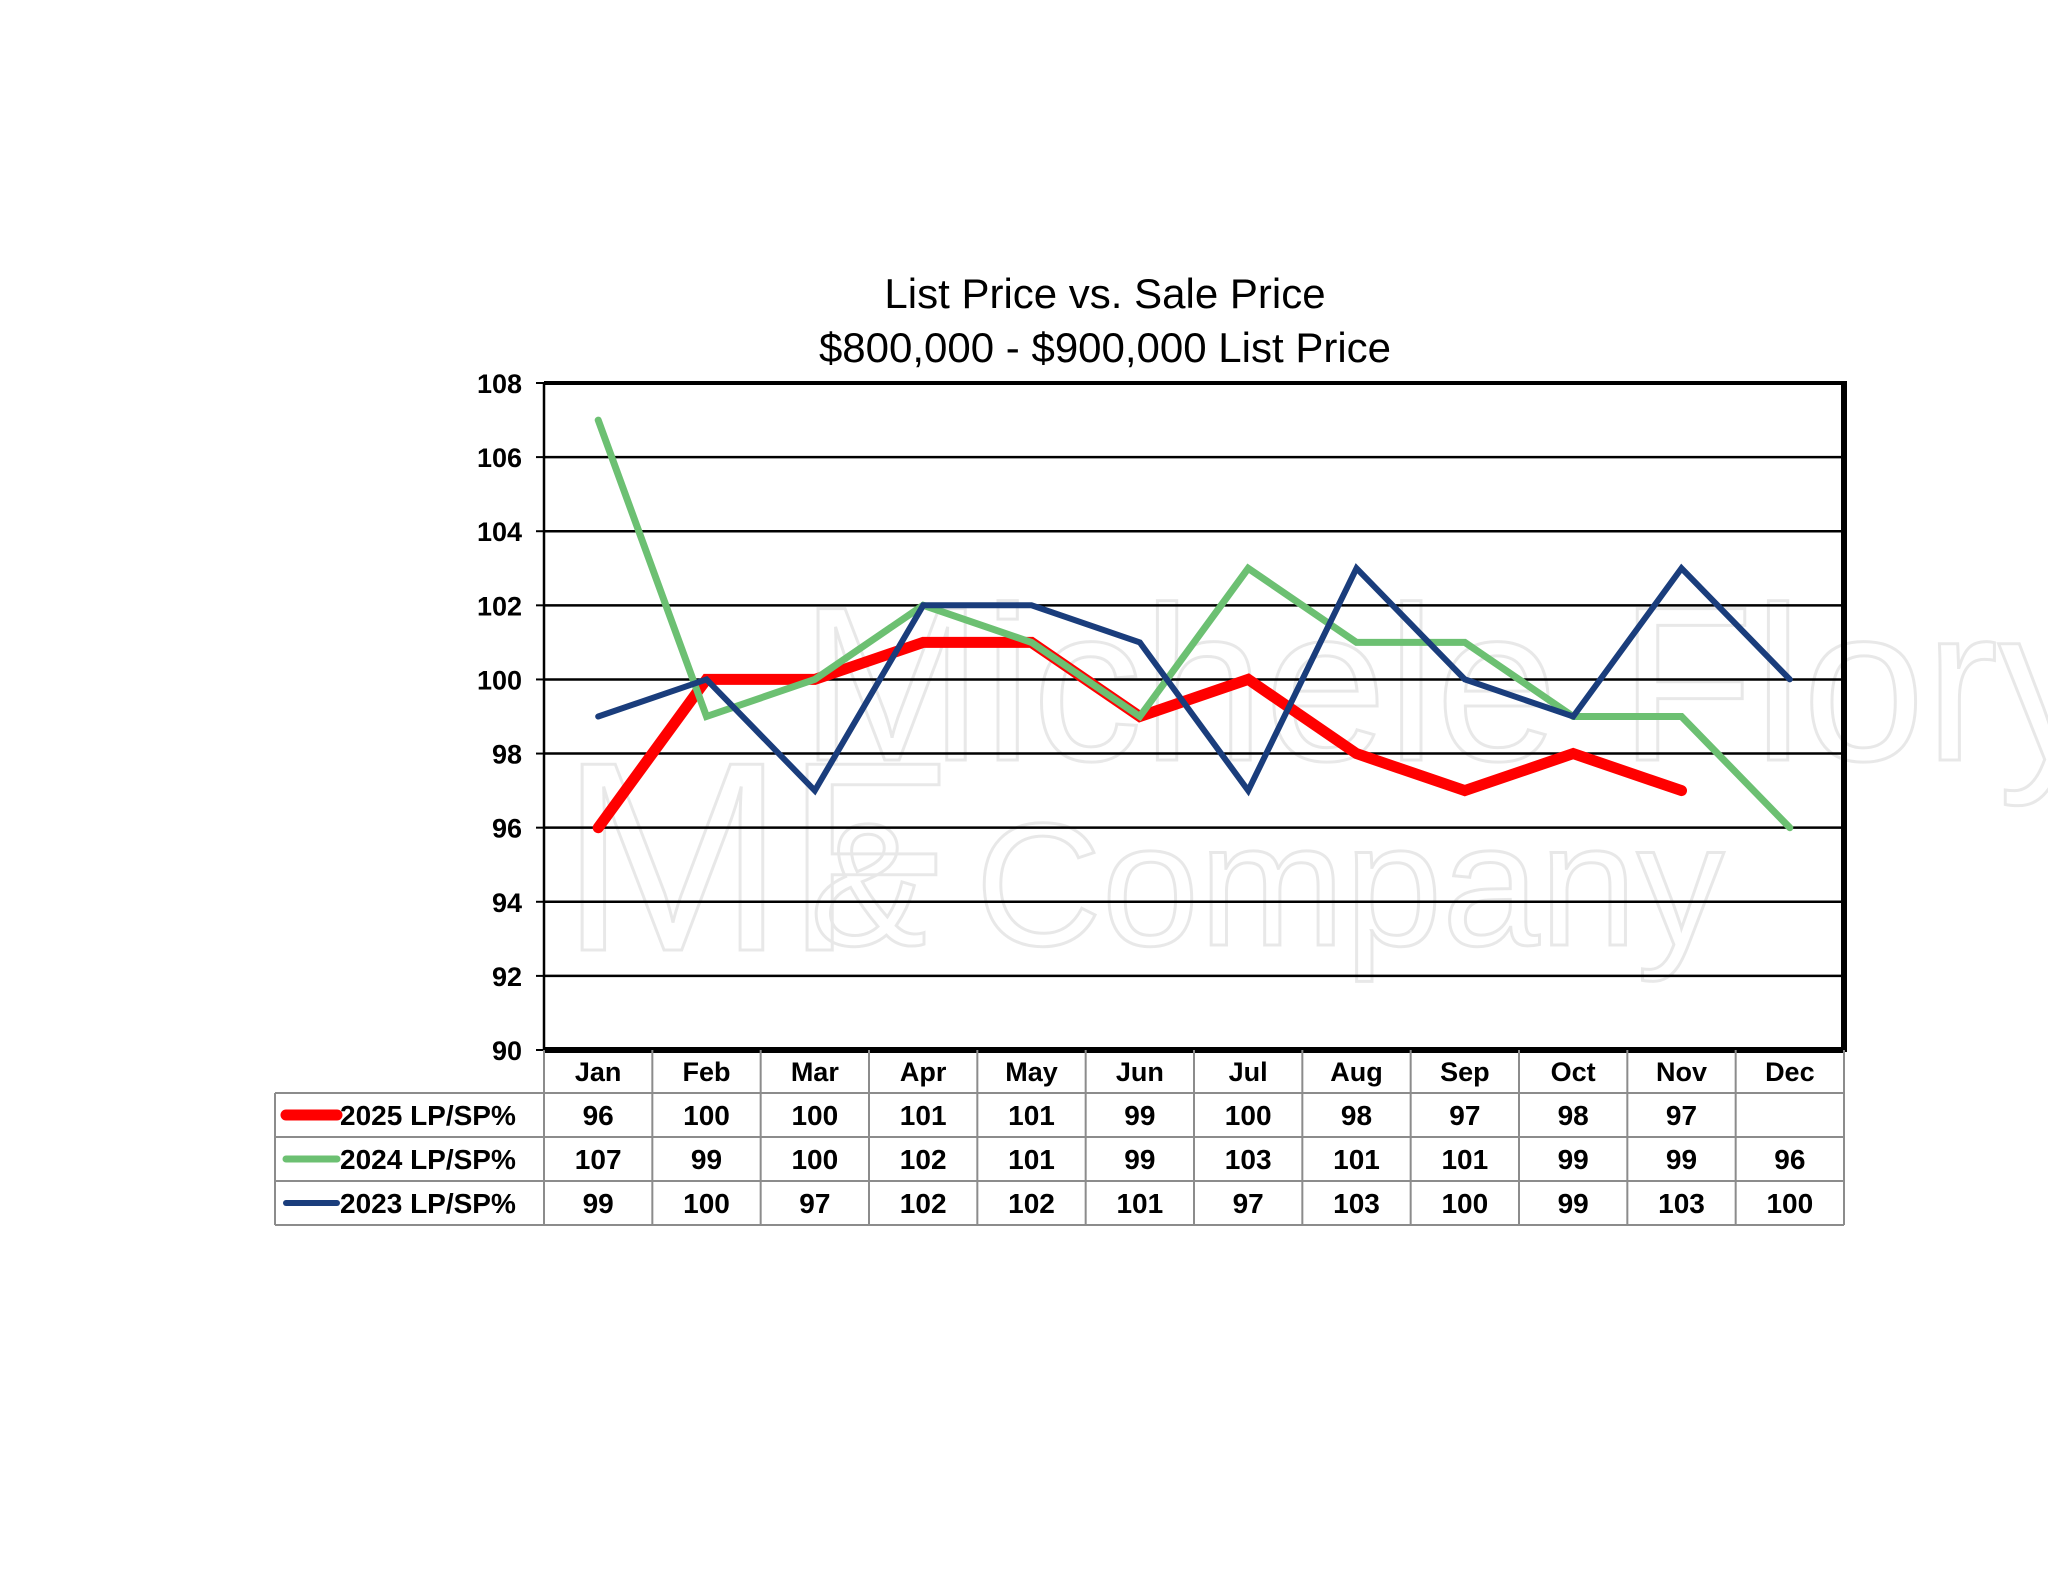 The image size is (2048, 1583). I want to click on data-label-2024-lp-sp-oct: 99, so click(1573, 1159).